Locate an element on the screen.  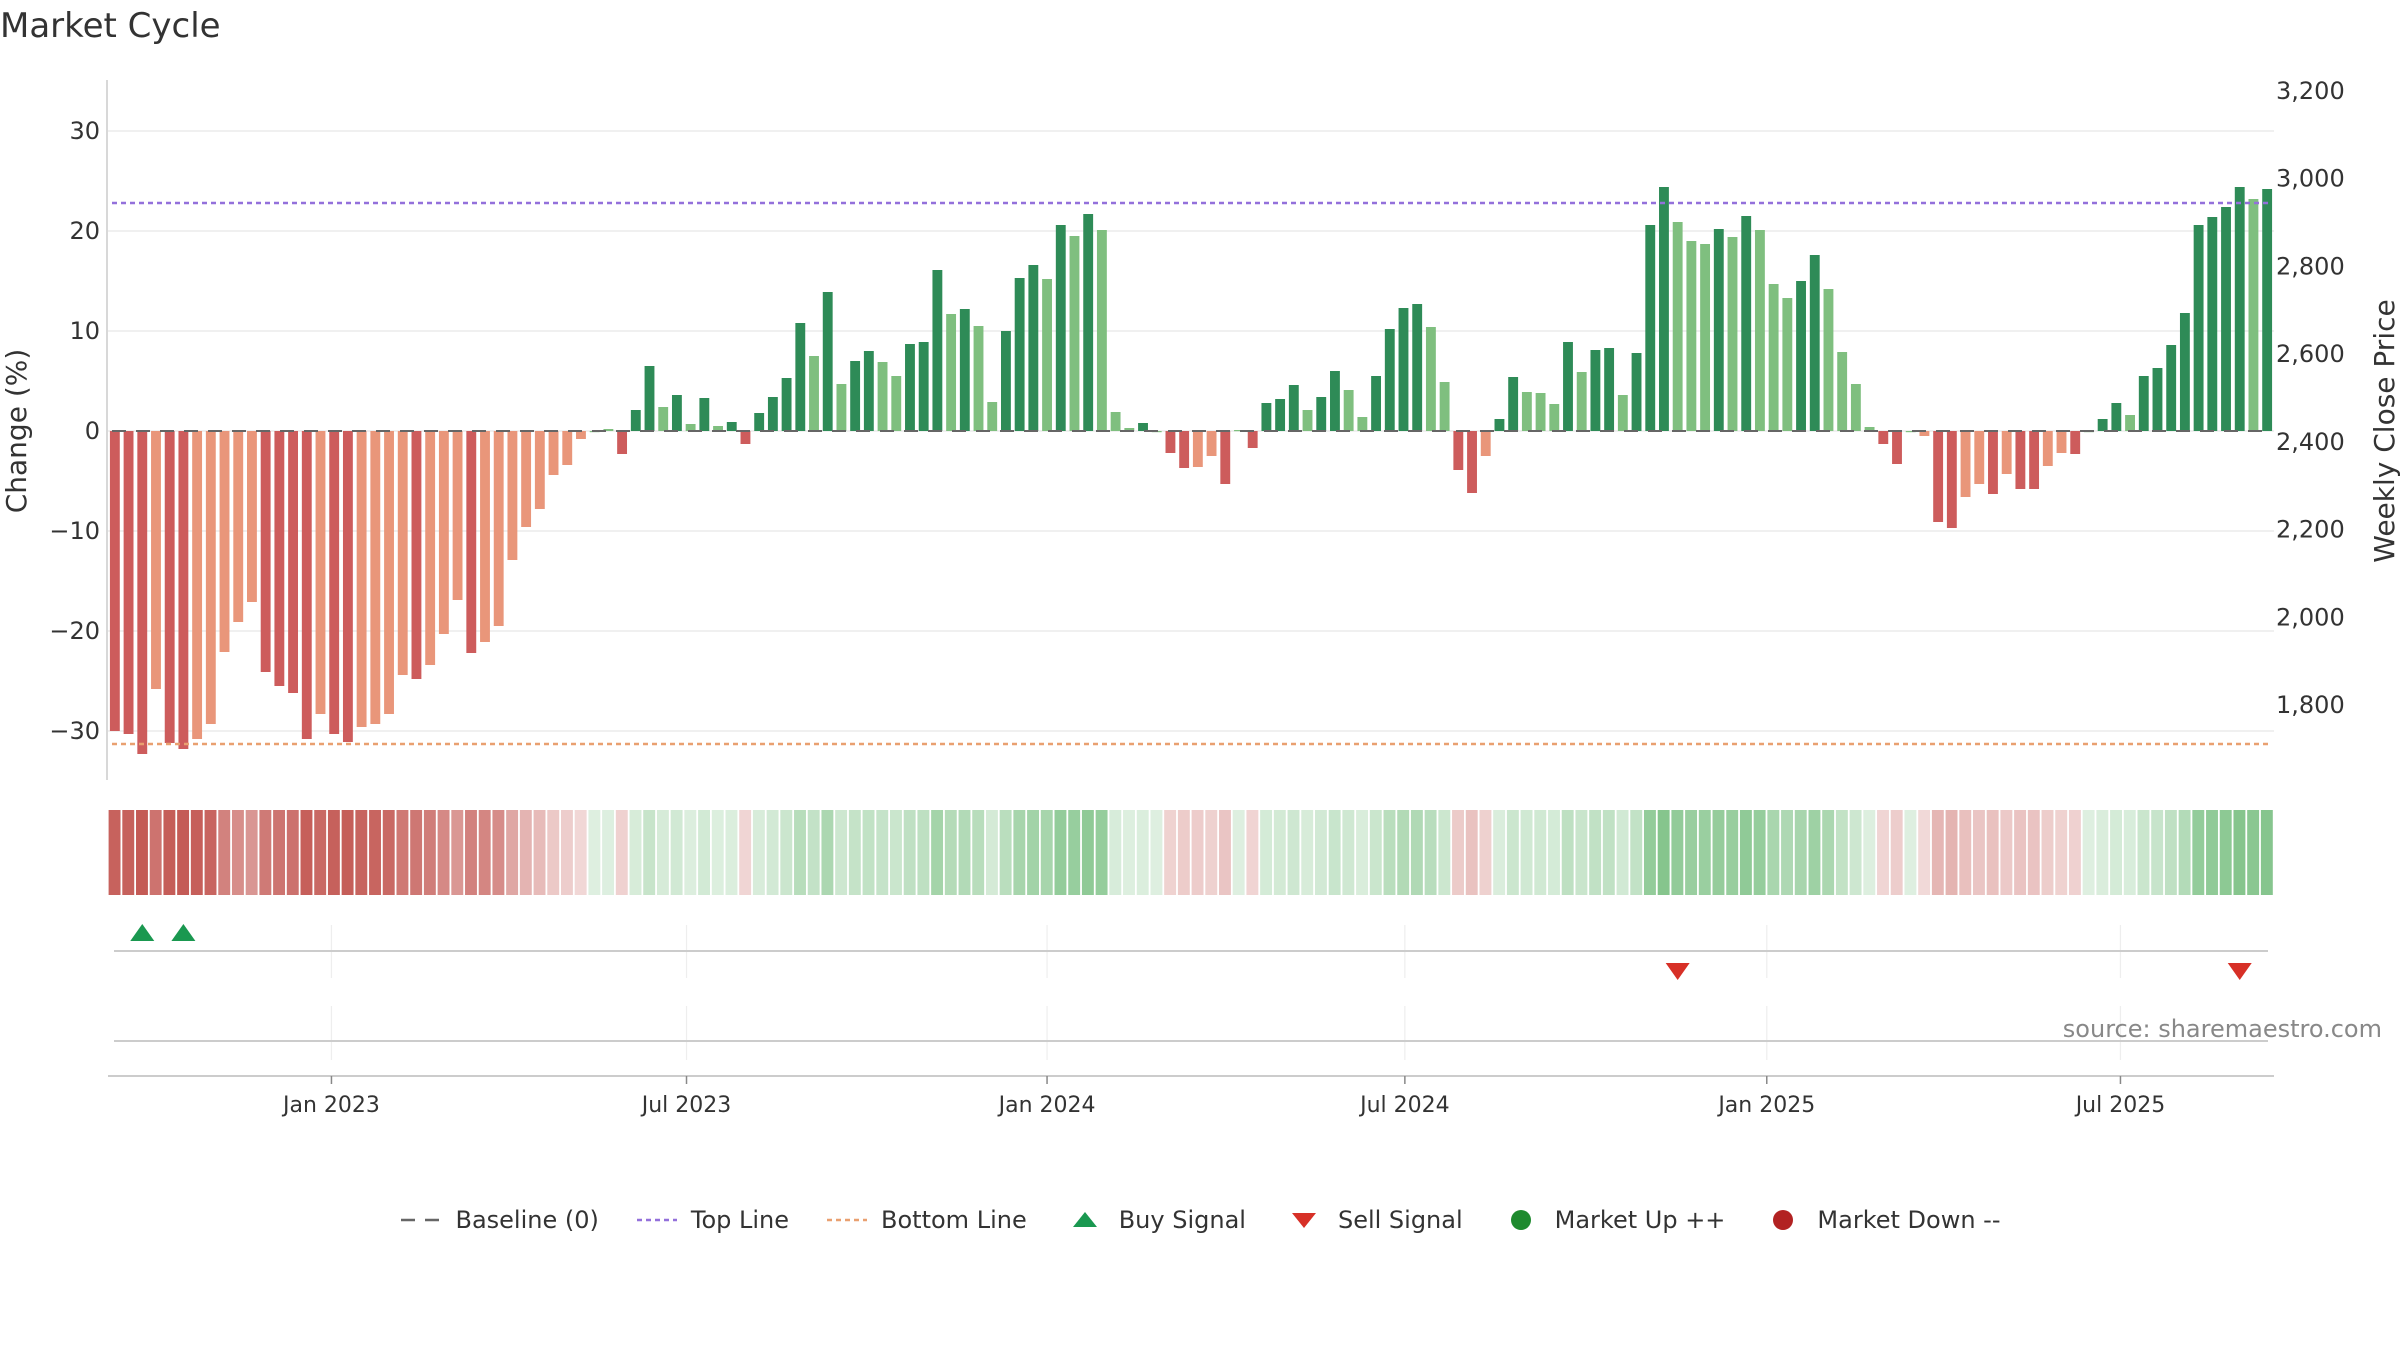
y2-tick-label: 2,200 is located at coordinates (2310, 530).